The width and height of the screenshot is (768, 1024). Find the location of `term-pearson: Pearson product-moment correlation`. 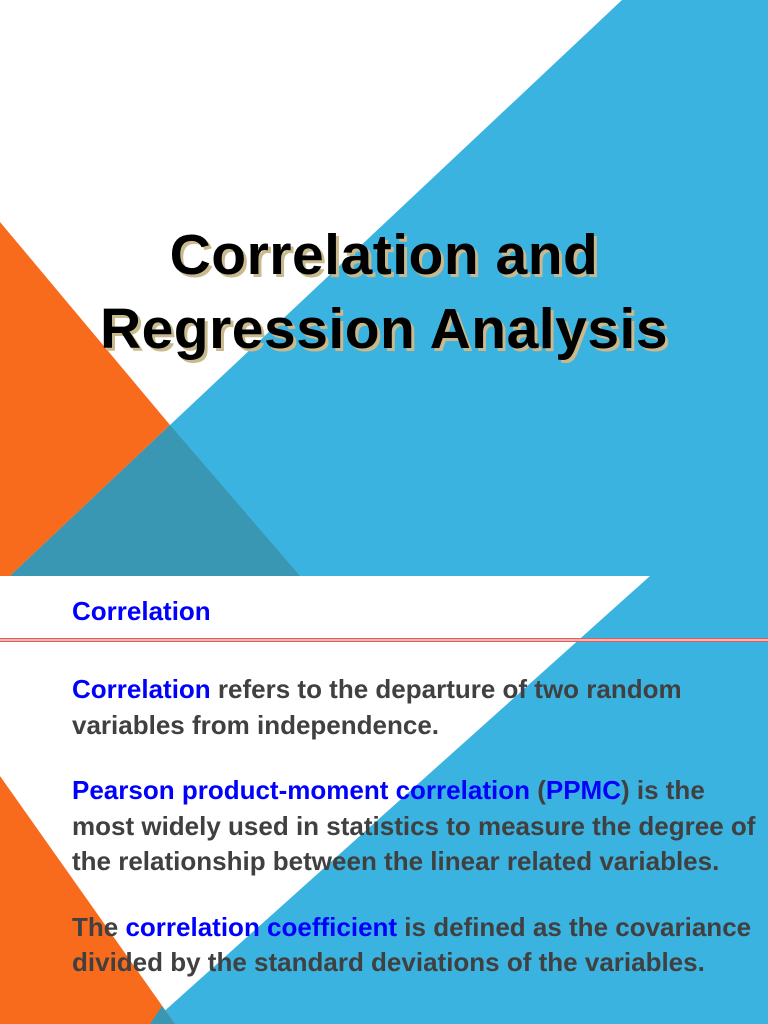

term-pearson: Pearson product-moment correlation is located at coordinates (301, 790).